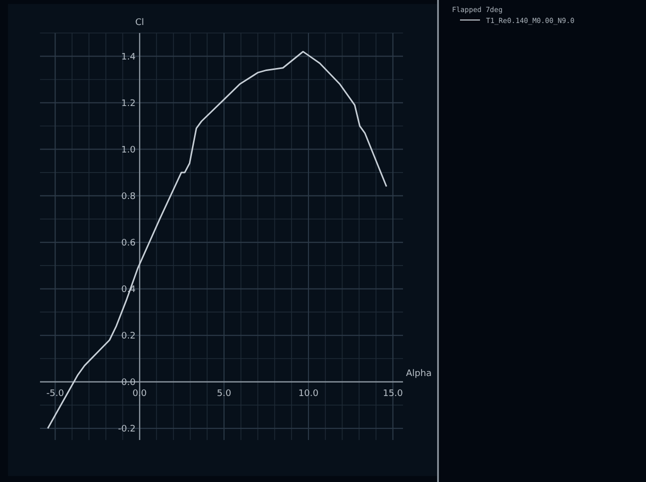 The width and height of the screenshot is (646, 482). Describe the element at coordinates (224, 393) in the screenshot. I see `x-tick-label: 5.0` at that location.